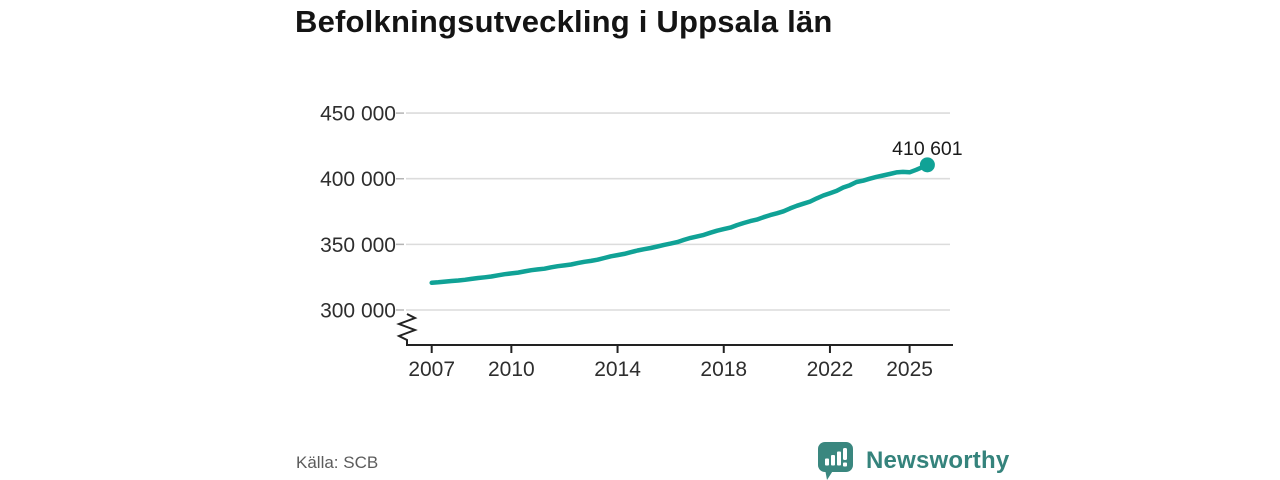 The image size is (1280, 480). Describe the element at coordinates (358, 245) in the screenshot. I see `y-tick-label: 350 000` at that location.